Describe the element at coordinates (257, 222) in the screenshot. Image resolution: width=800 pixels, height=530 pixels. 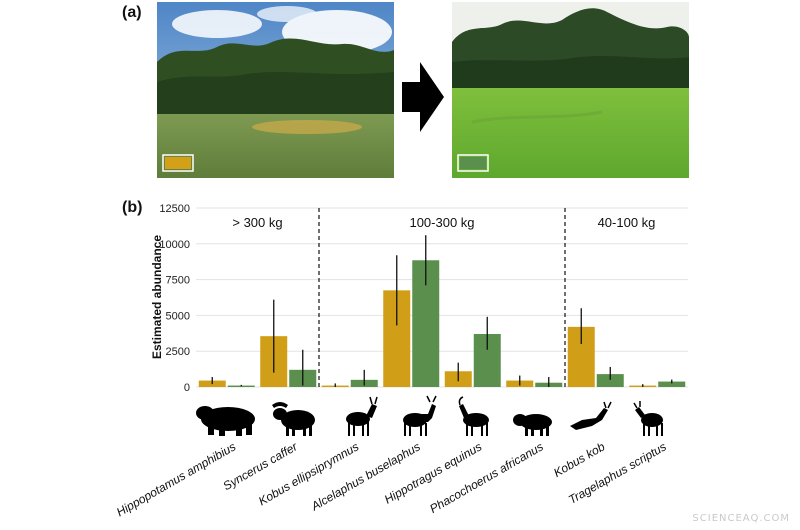
I see `group-label: > 300 kg` at that location.